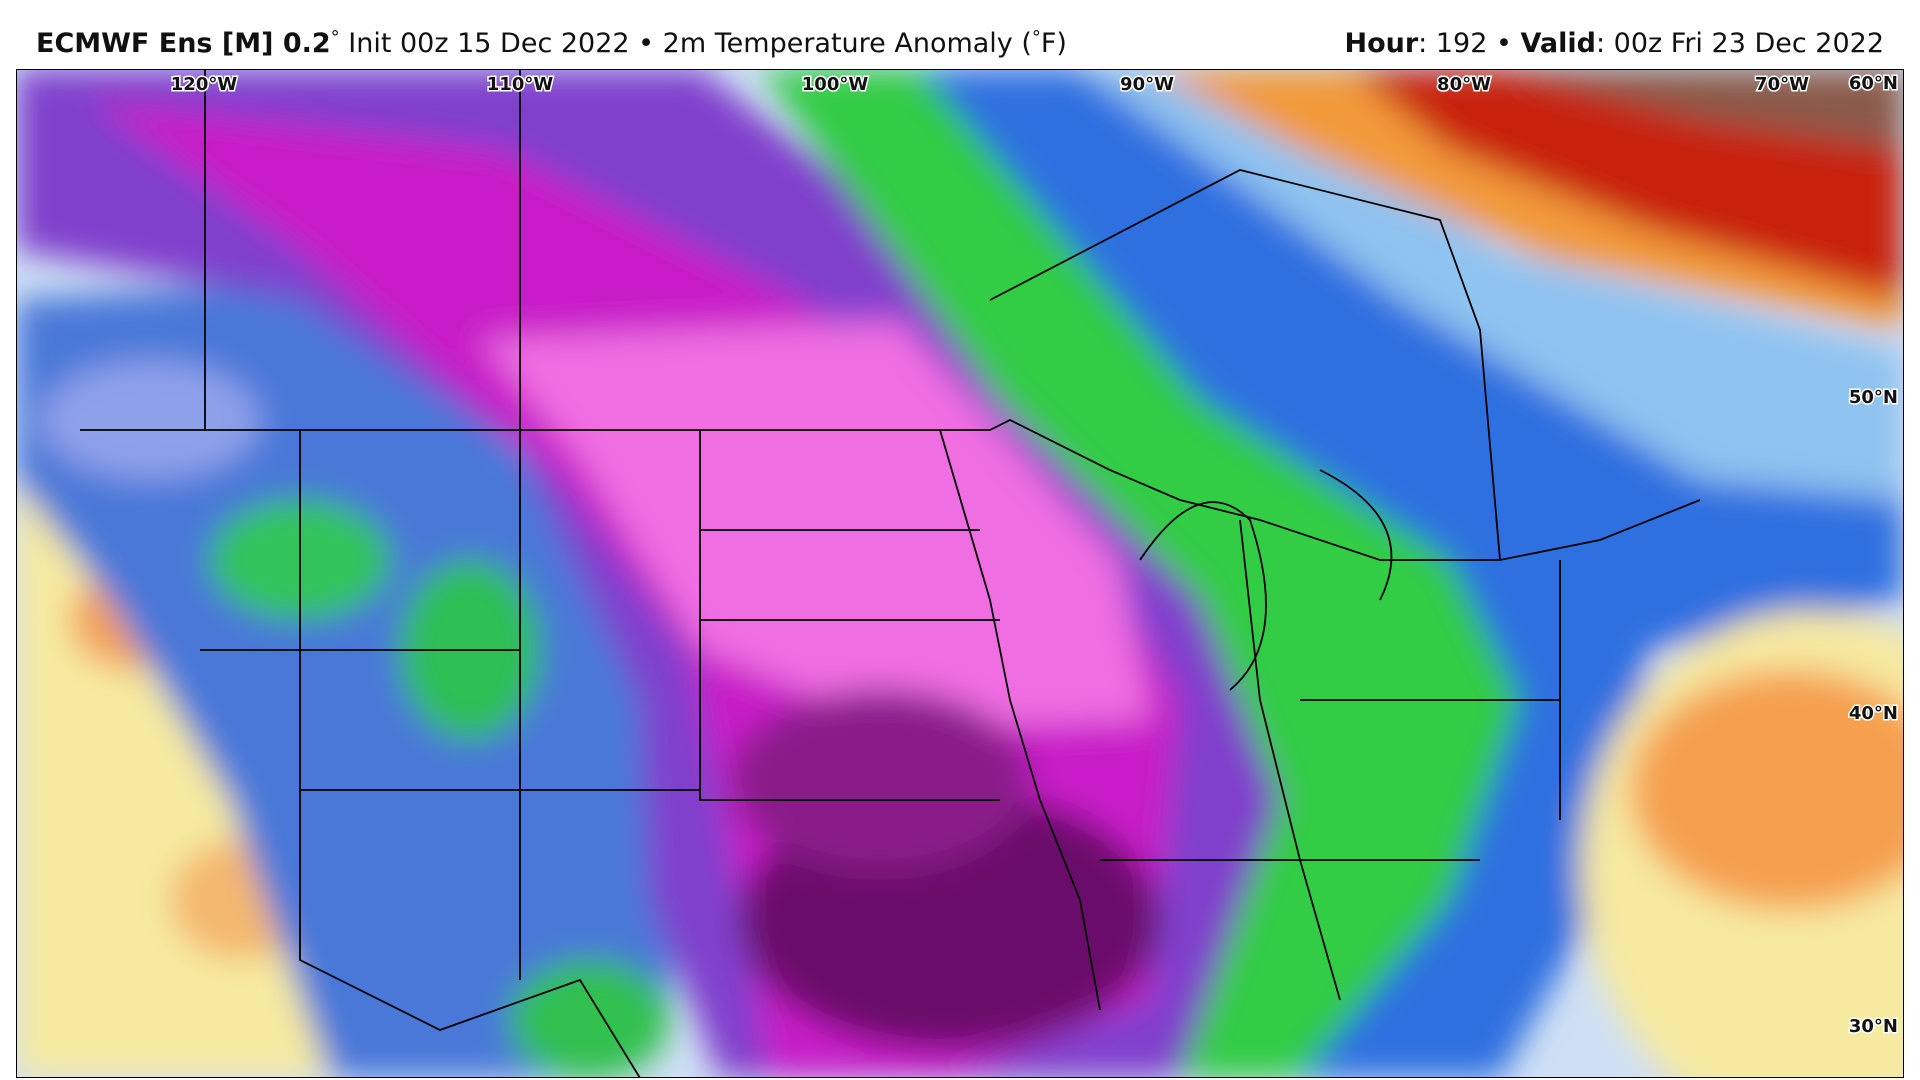 The image size is (1920, 1080). Describe the element at coordinates (520, 84) in the screenshot. I see `longitude-label: 110°W` at that location.